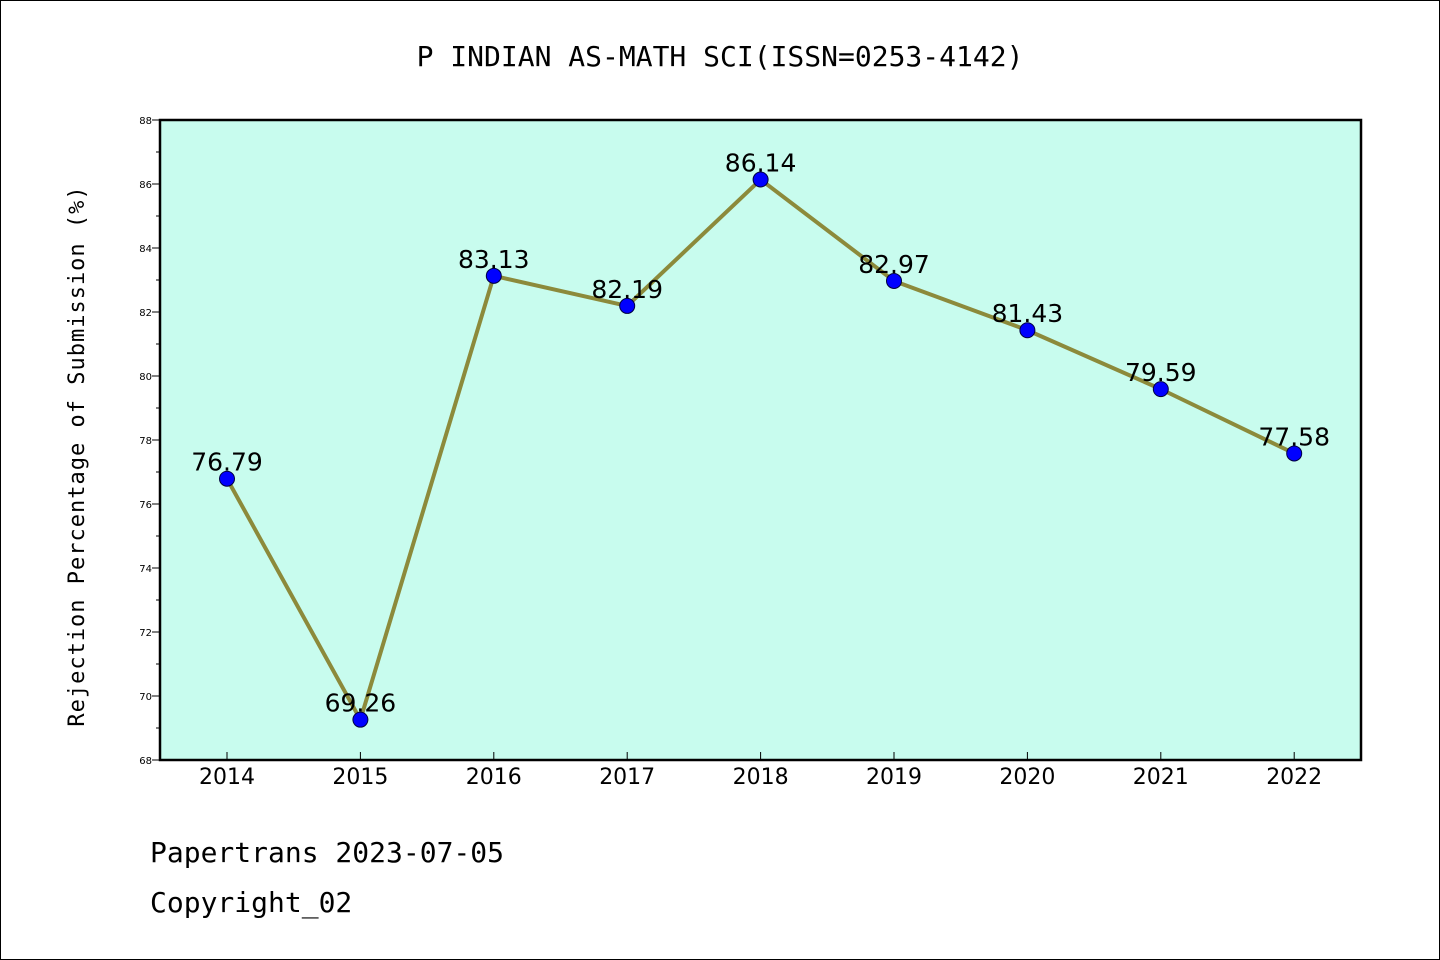  What do you see at coordinates (145, 505) in the screenshot?
I see `y-tick-label: 76` at bounding box center [145, 505].